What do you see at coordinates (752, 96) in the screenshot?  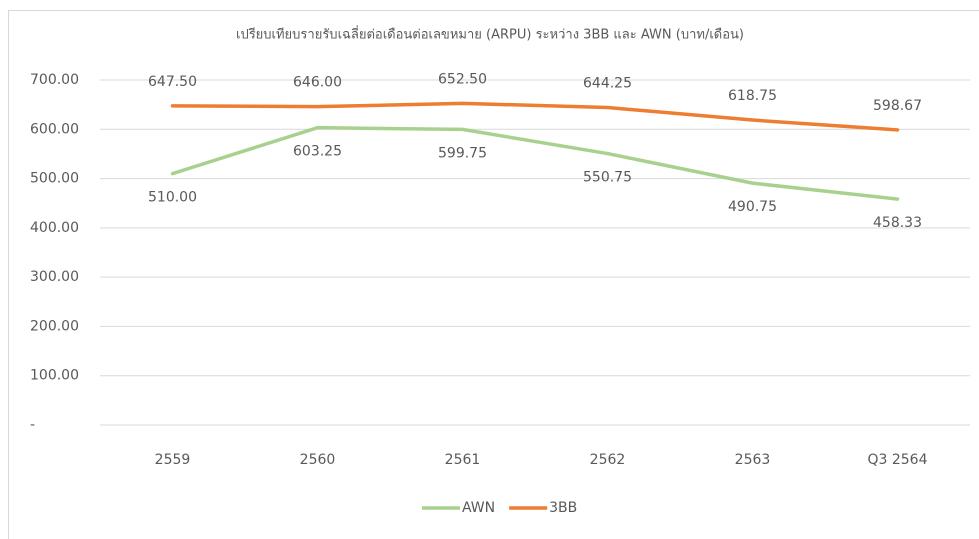 I see `data-label: 618.75` at bounding box center [752, 96].